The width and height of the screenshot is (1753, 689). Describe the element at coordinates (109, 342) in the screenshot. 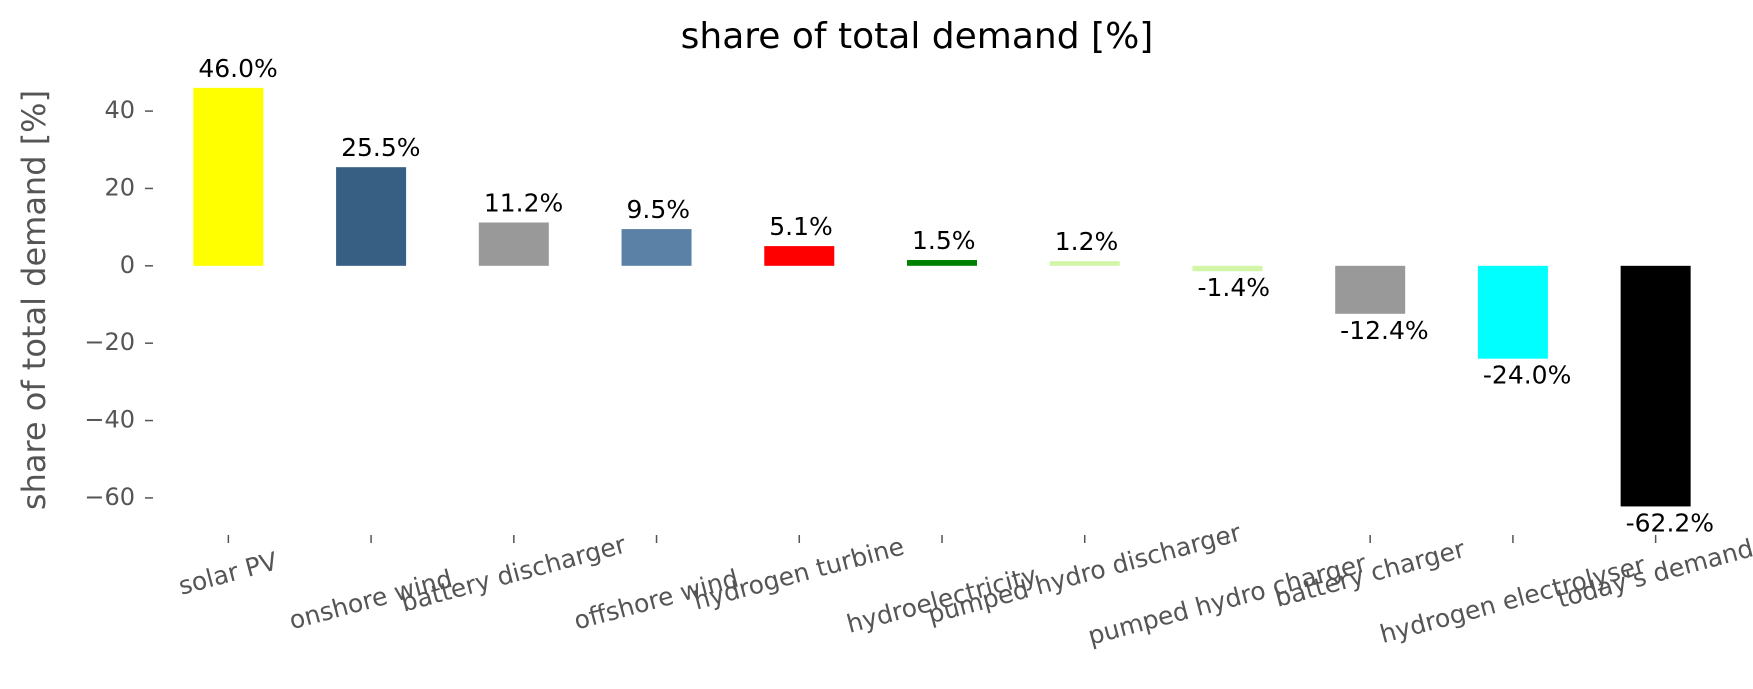

I see `y-tick-label: −20` at that location.